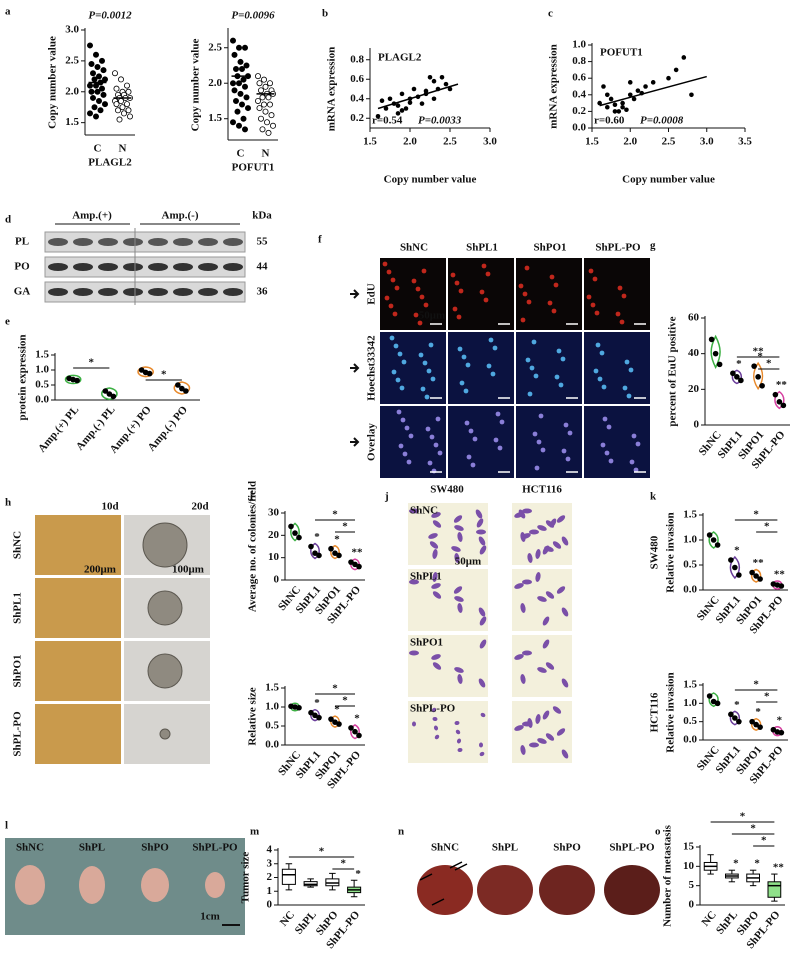  I want to click on box, so click(288, 876).